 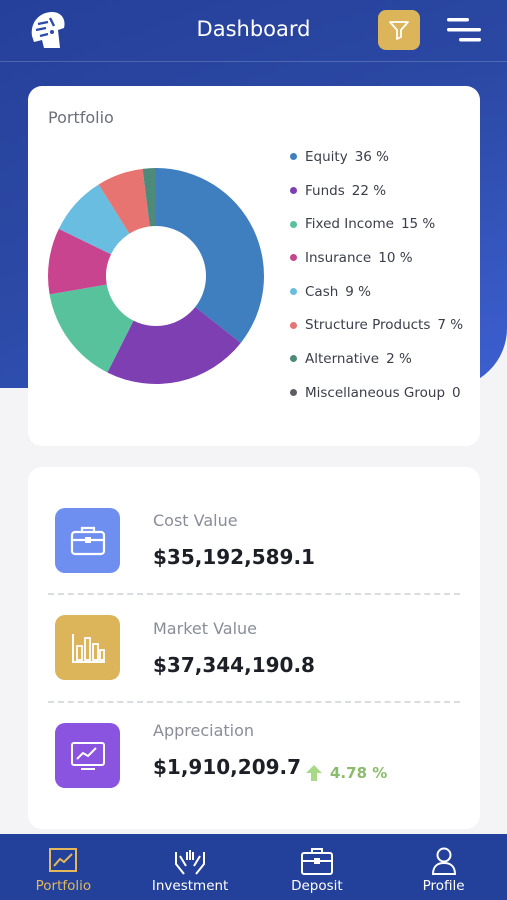 I want to click on legend-percent: 0, so click(x=456, y=392).